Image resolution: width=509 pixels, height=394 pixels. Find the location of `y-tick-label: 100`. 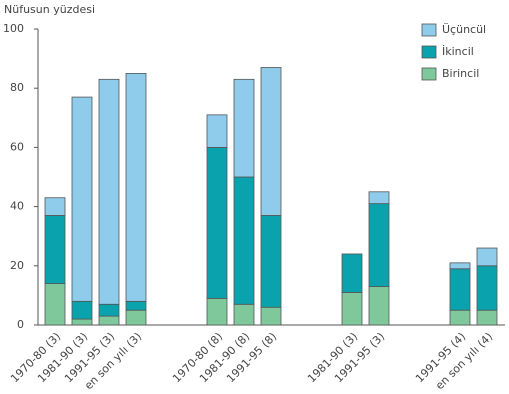

y-tick-label: 100 is located at coordinates (13, 28).